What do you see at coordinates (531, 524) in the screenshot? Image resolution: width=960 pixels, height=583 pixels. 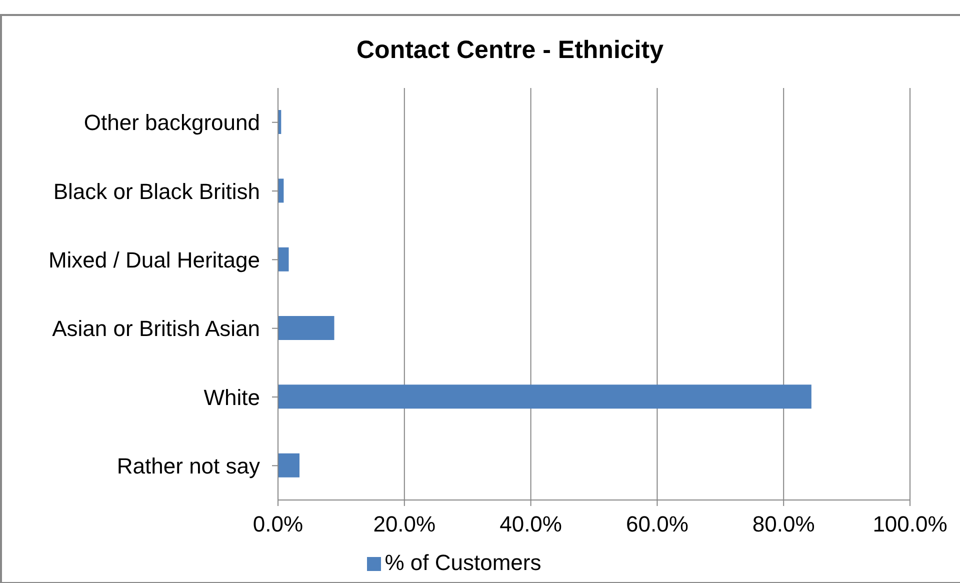 I see `x-tick-label: 40.0%` at bounding box center [531, 524].